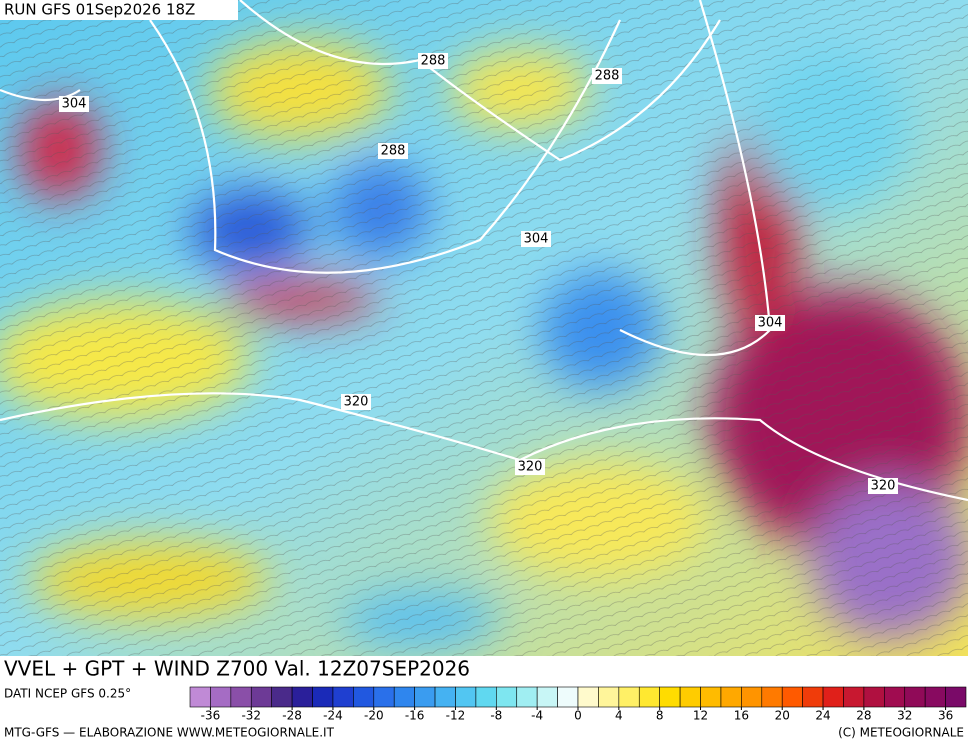 The width and height of the screenshot is (968, 749). I want to click on colorbar-tick-label: 28, so click(863, 716).